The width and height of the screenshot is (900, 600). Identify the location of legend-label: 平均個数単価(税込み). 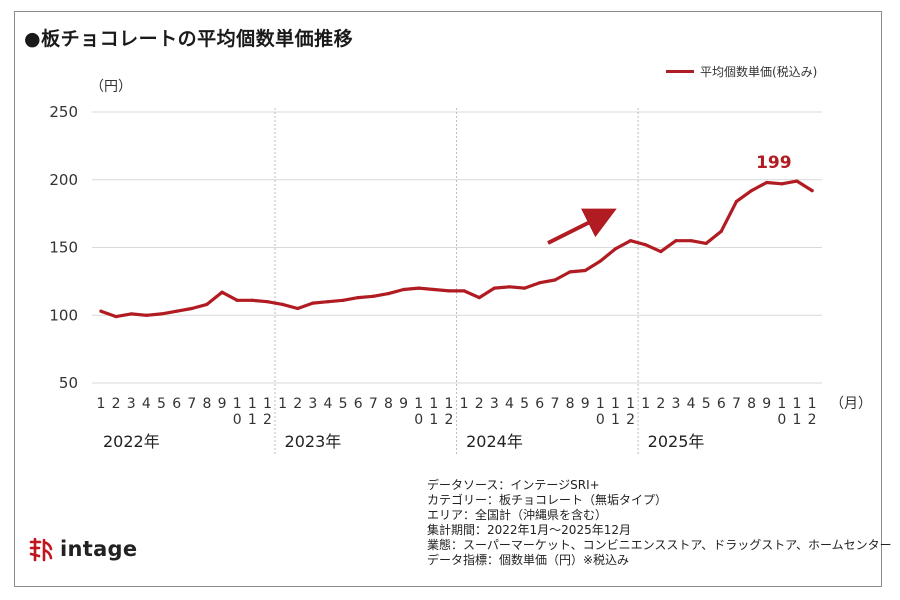
(759, 72).